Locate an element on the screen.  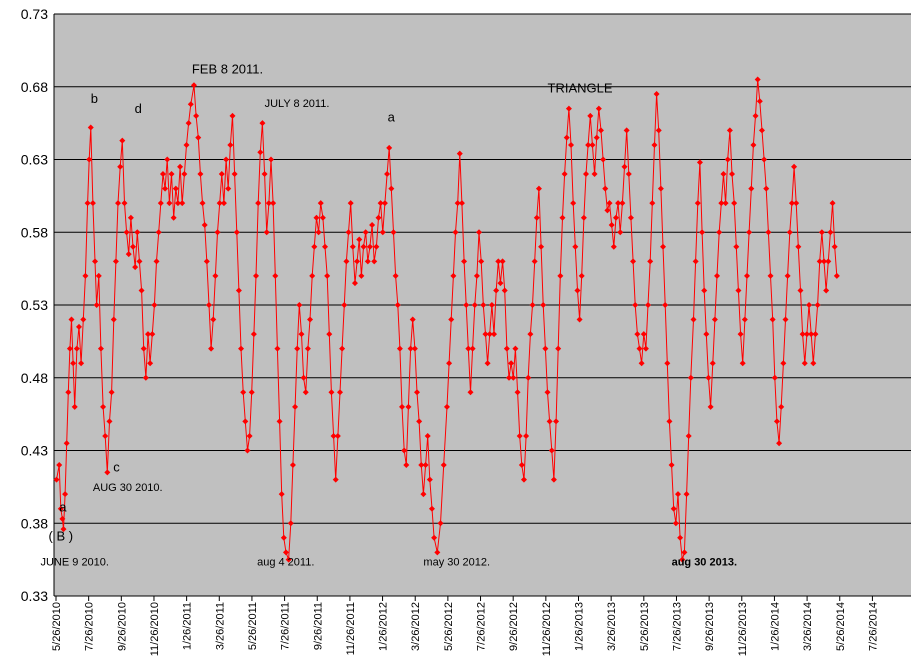
x-tick-label: 3/26/2013 is located at coordinates (612, 626).